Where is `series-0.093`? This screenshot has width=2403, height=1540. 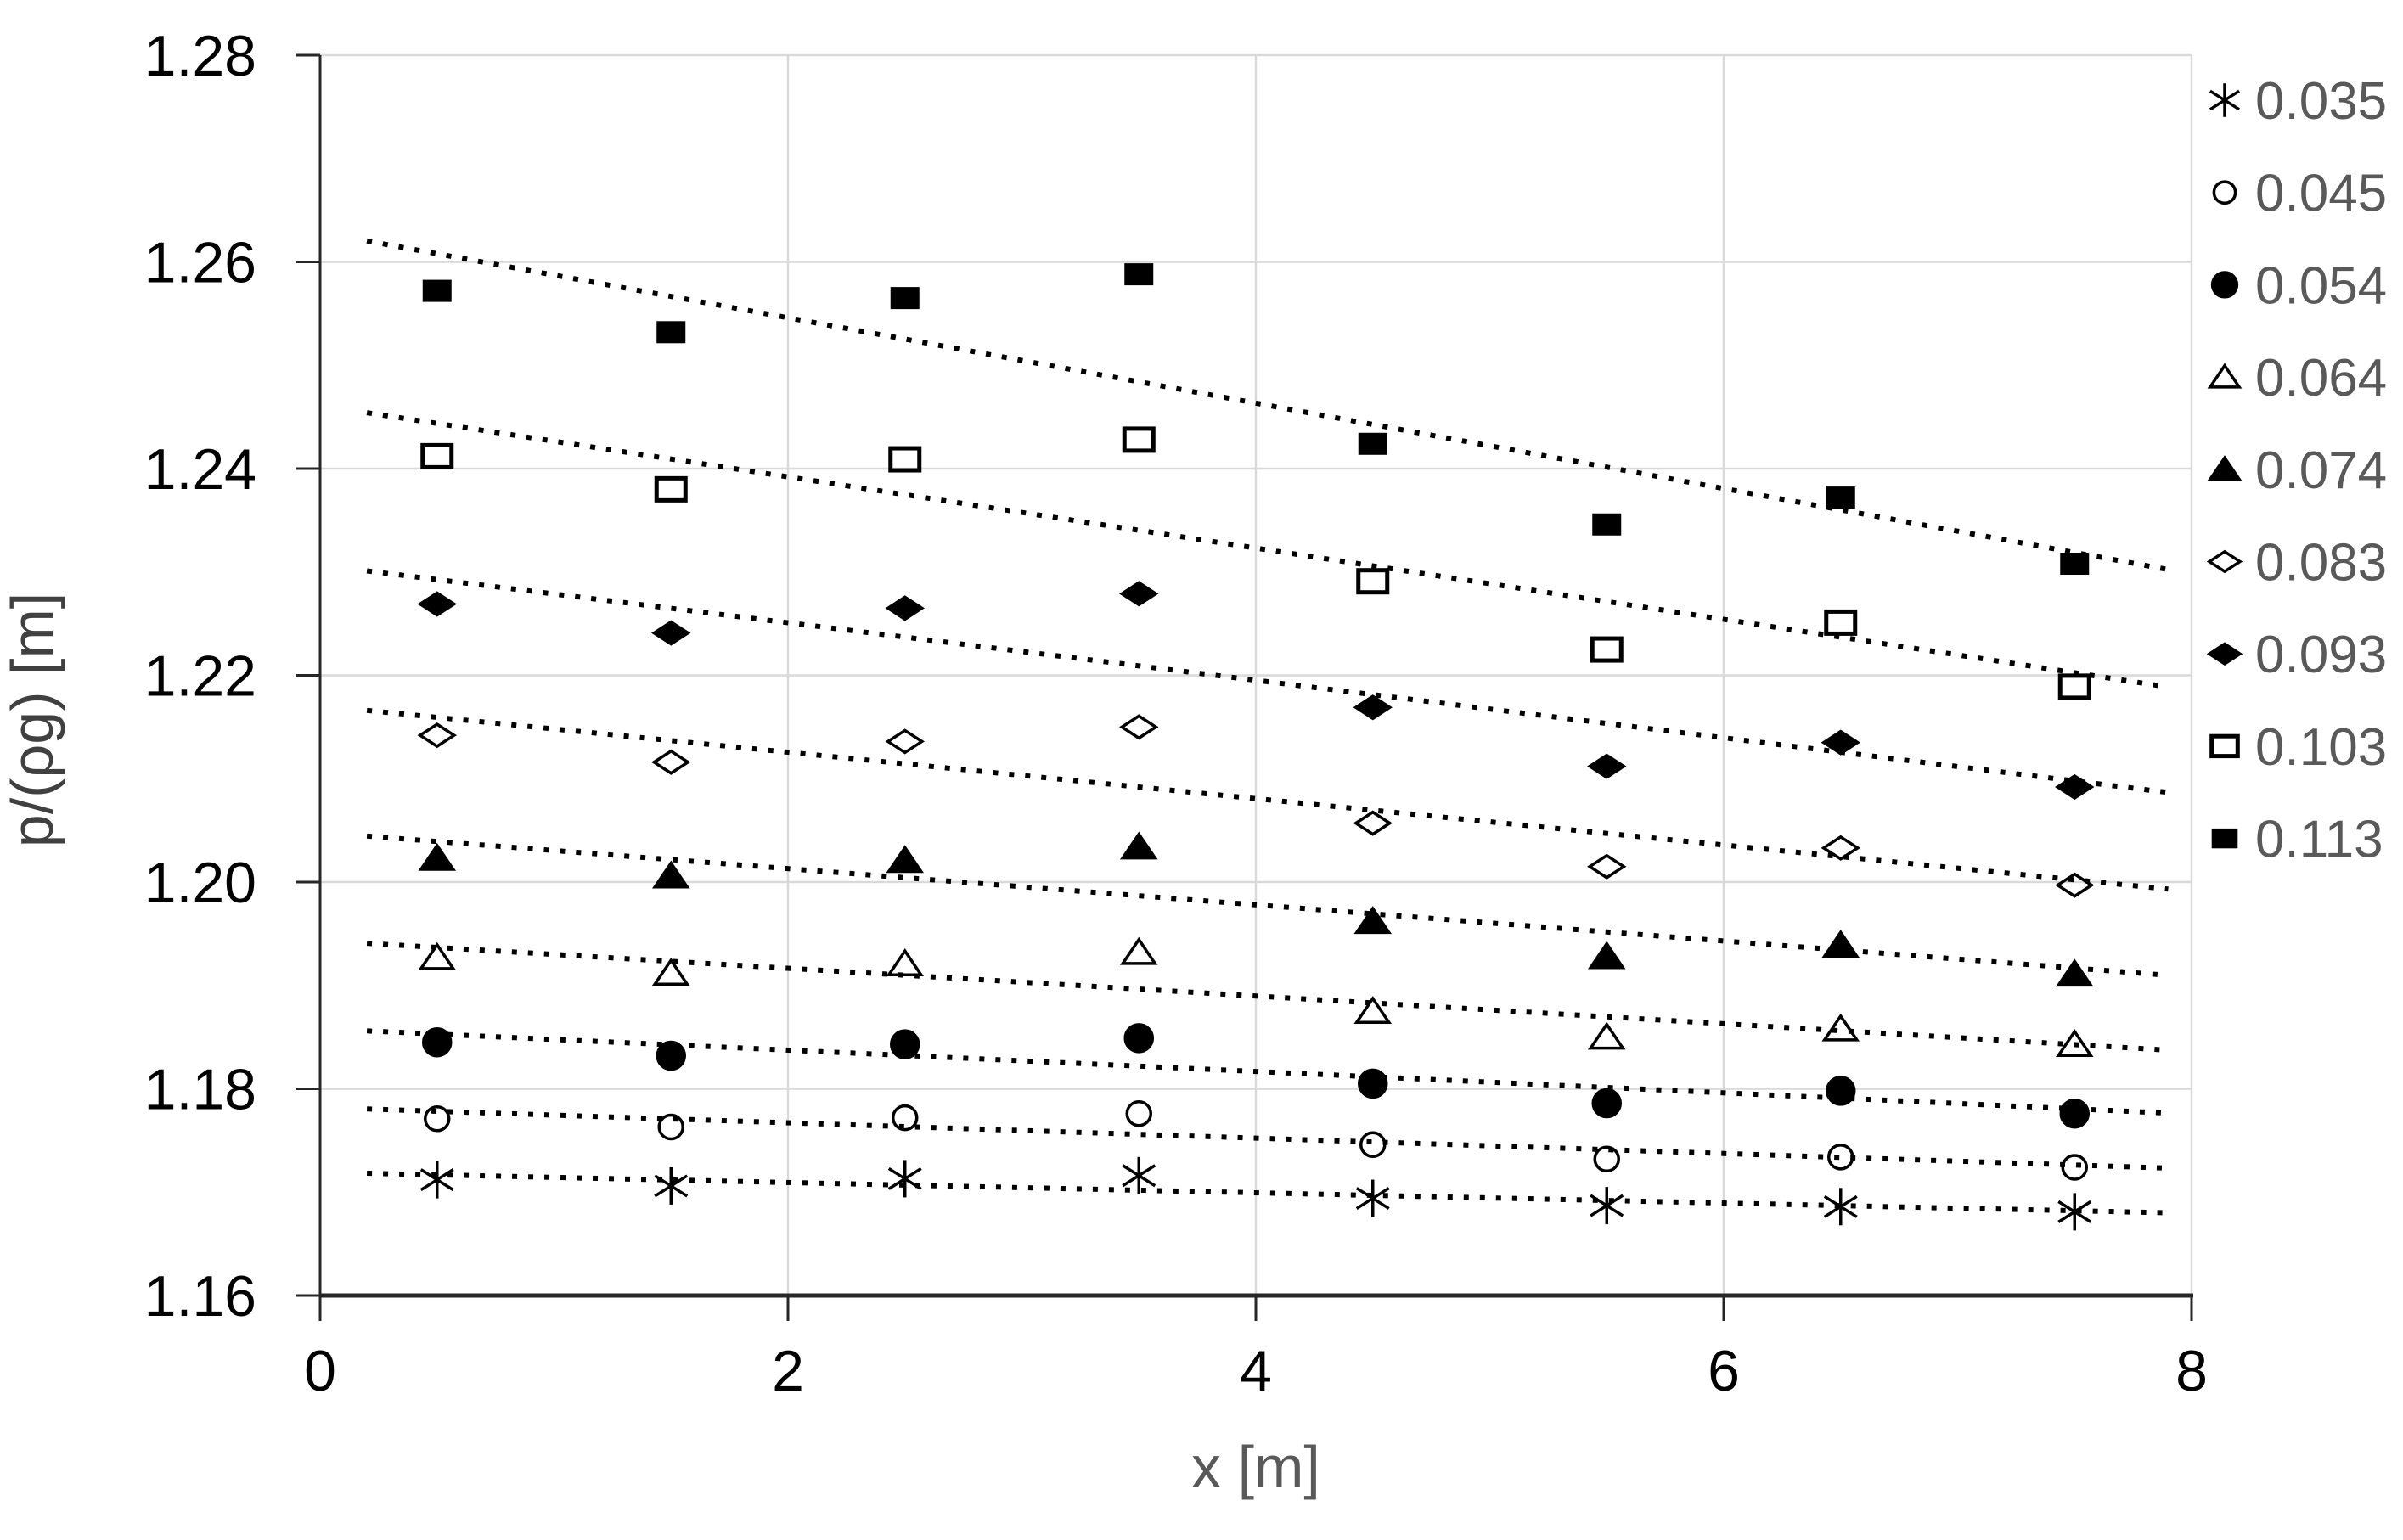 series-0.093 is located at coordinates (1267, 684).